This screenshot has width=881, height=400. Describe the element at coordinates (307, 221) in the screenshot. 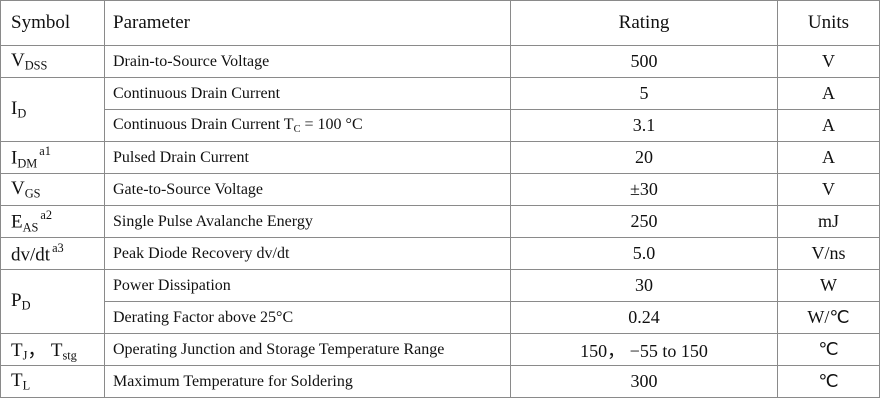

I see `parameter-cell: Single Pulse Avalanche Energy` at that location.